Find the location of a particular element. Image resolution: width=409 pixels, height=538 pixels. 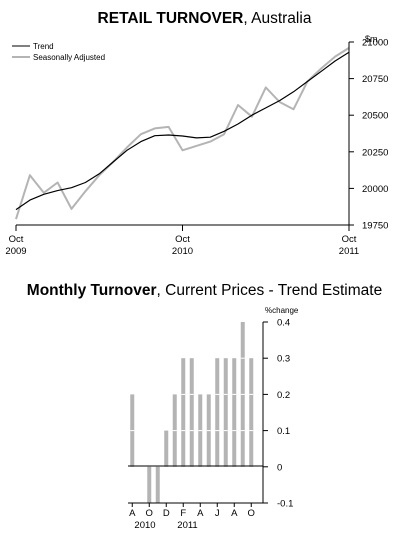

y-tick-label: 20500 is located at coordinates (375, 116).